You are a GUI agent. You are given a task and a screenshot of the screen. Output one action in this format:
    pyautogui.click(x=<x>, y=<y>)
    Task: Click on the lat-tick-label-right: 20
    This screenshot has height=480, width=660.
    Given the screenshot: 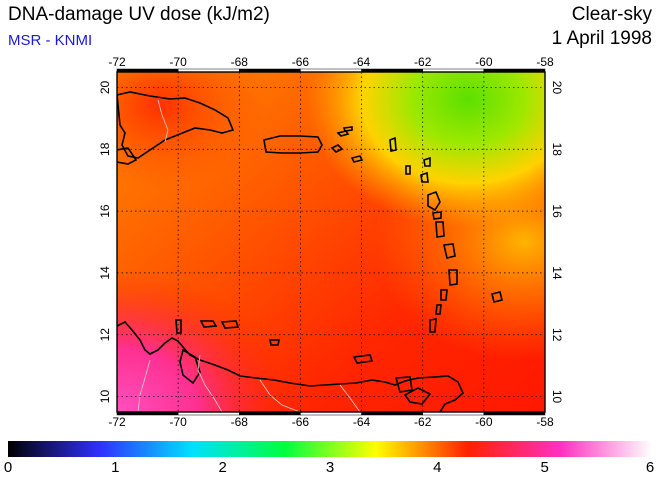 What is the action you would take?
    pyautogui.click(x=557, y=88)
    